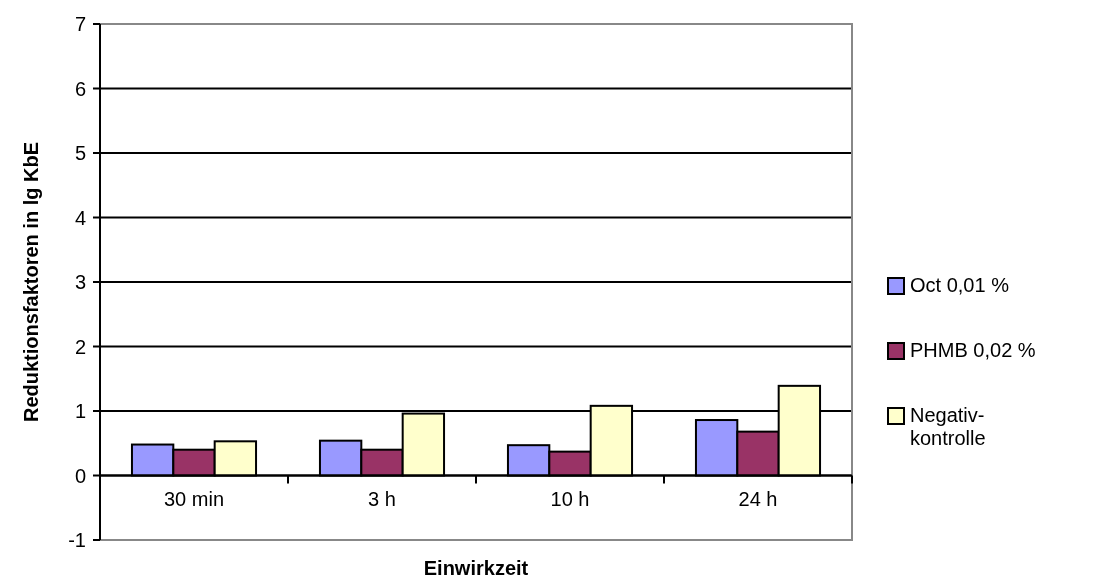  I want to click on x-tick-label: 30 min, so click(194, 498).